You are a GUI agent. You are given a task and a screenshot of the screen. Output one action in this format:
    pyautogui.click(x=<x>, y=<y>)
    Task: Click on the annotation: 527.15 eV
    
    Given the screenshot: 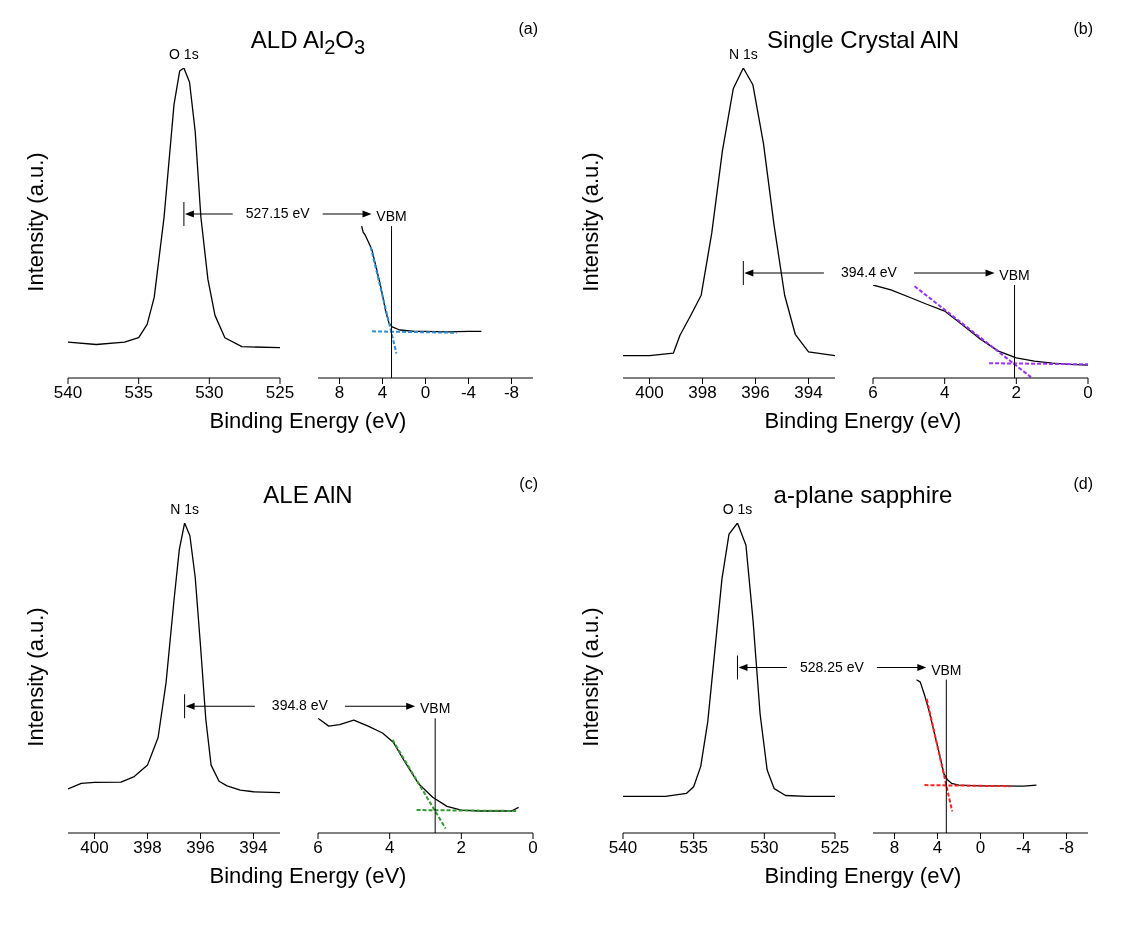 What is the action you would take?
    pyautogui.click(x=277, y=213)
    